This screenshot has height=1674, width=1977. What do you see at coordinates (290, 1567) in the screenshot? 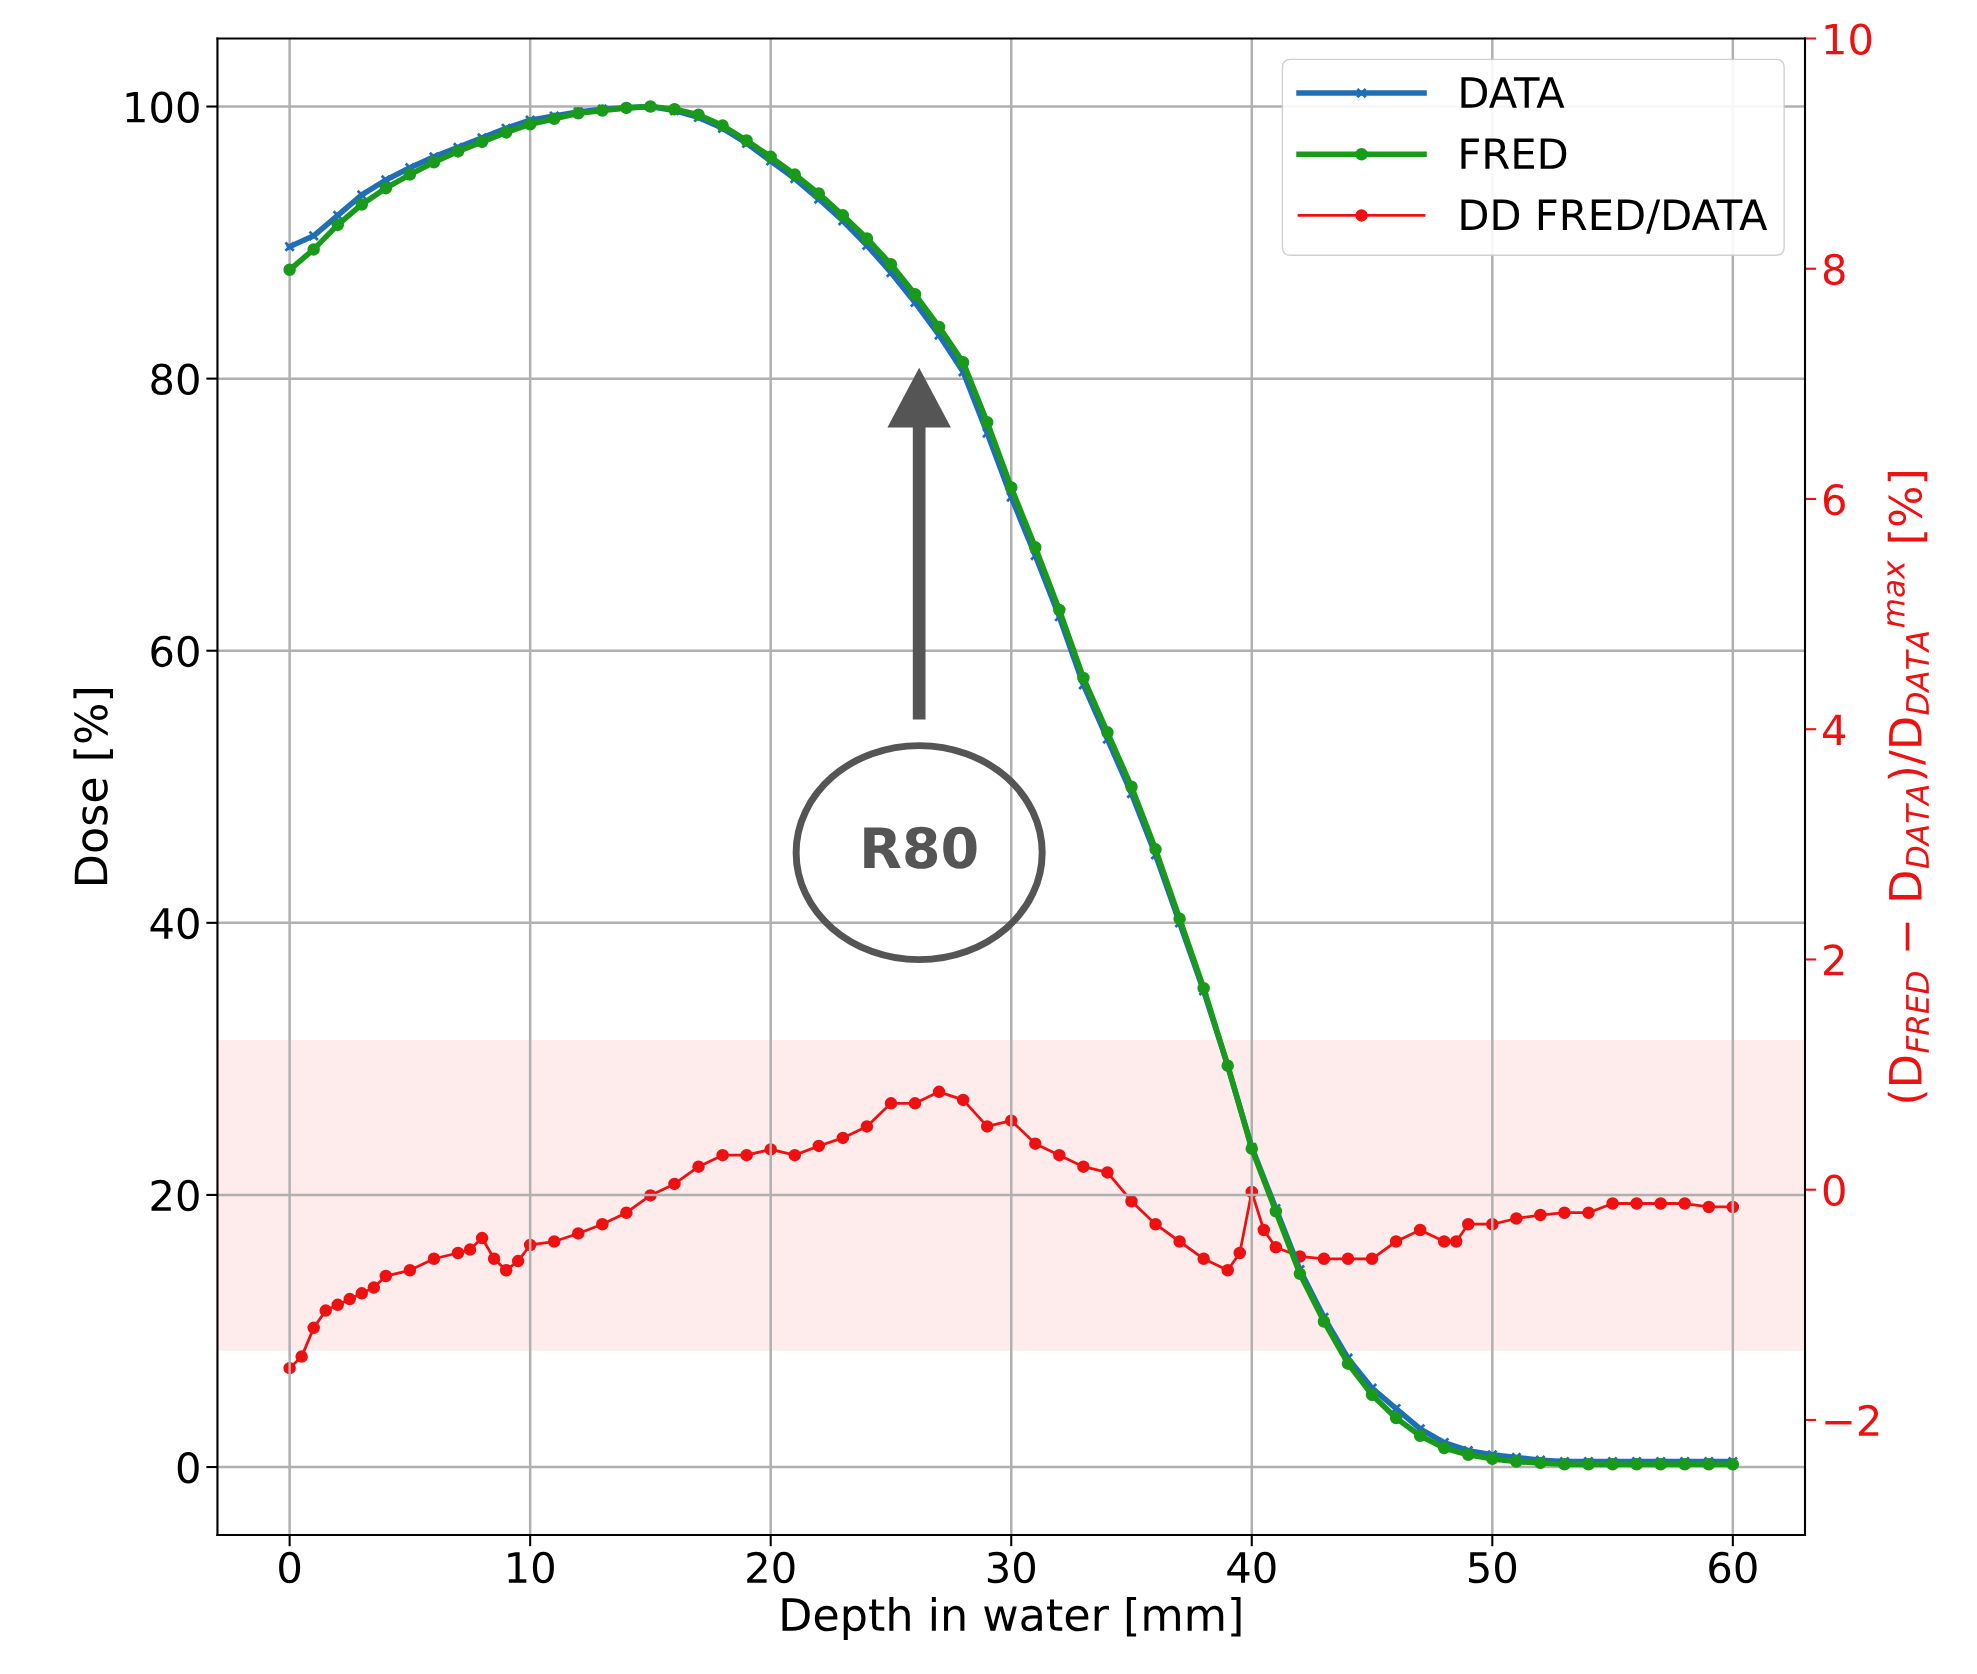
I see `x-tick-label: 0` at bounding box center [290, 1567].